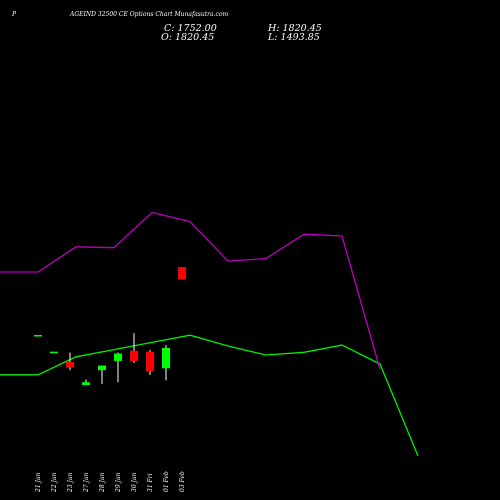 This screenshot has width=500, height=500. What do you see at coordinates (86, 482) in the screenshot?
I see `x-tick-label: 27 Jan` at bounding box center [86, 482].